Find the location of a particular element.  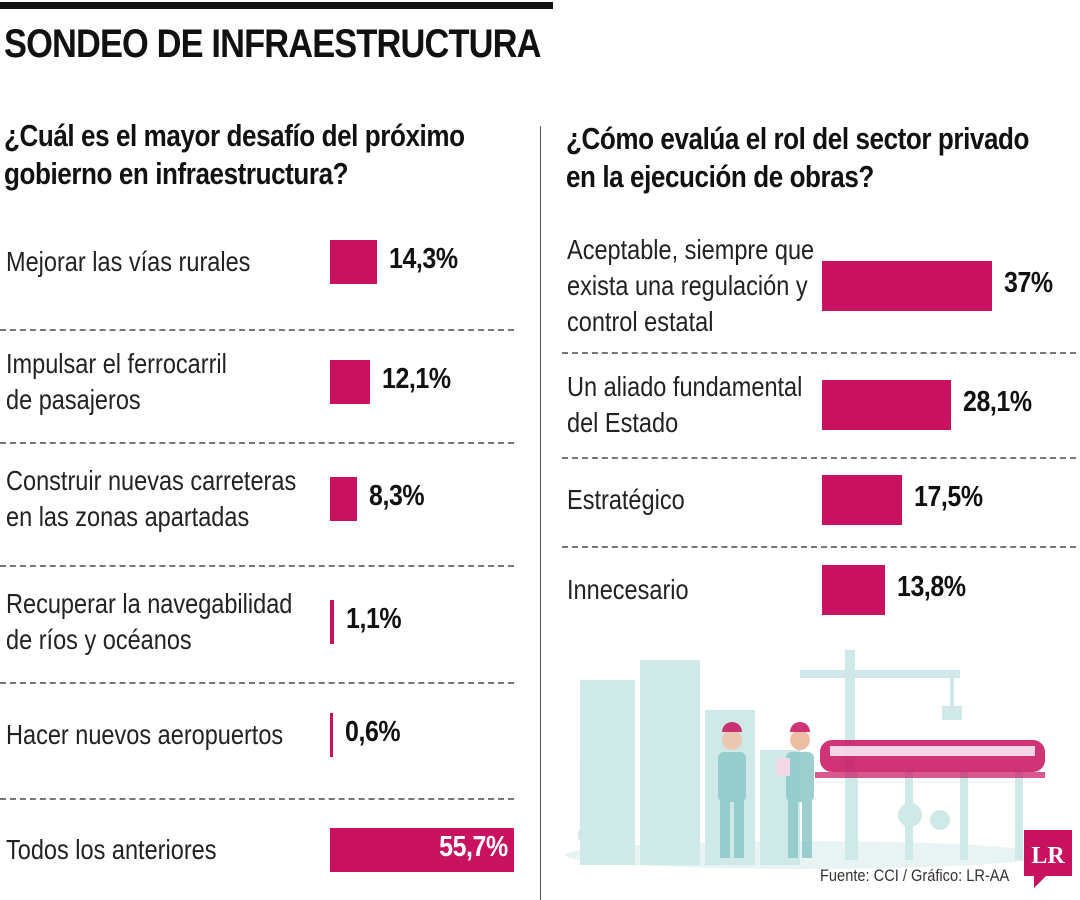

left-category-label: Mejorar las vías rurales is located at coordinates (128, 262).